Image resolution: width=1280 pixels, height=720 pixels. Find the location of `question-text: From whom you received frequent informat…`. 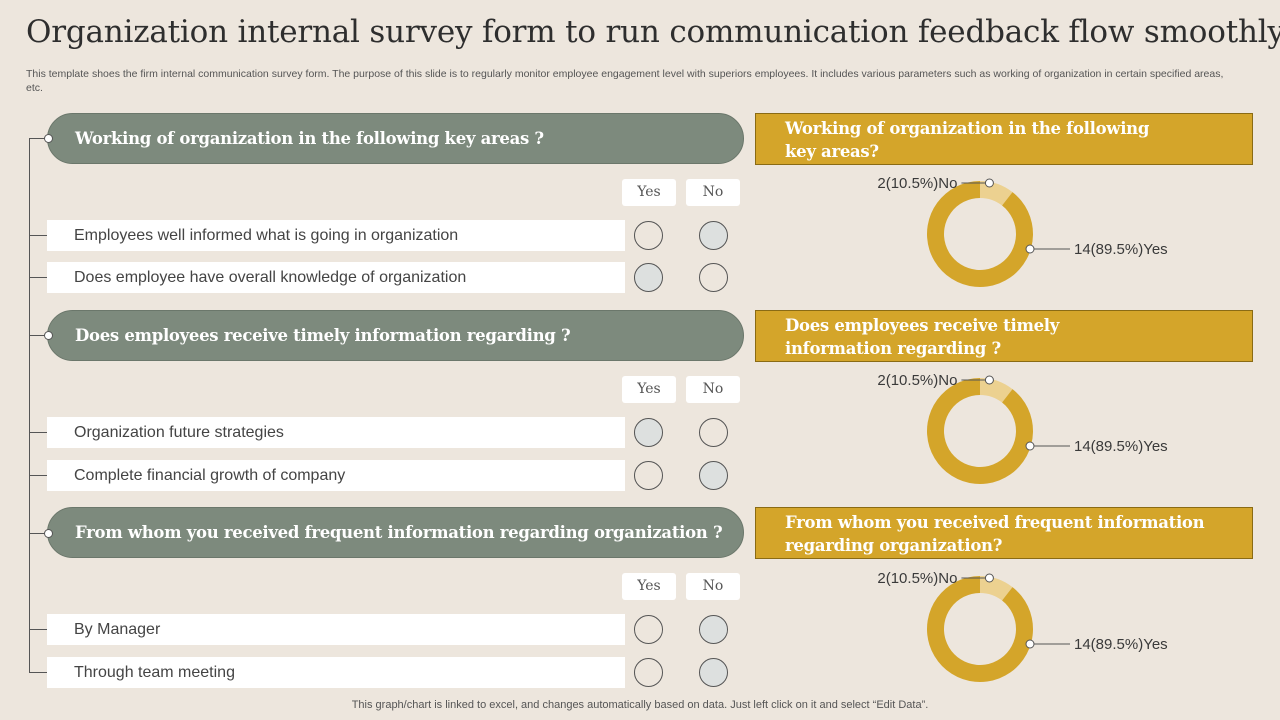

question-text: From whom you received frequent informat… is located at coordinates (399, 532).